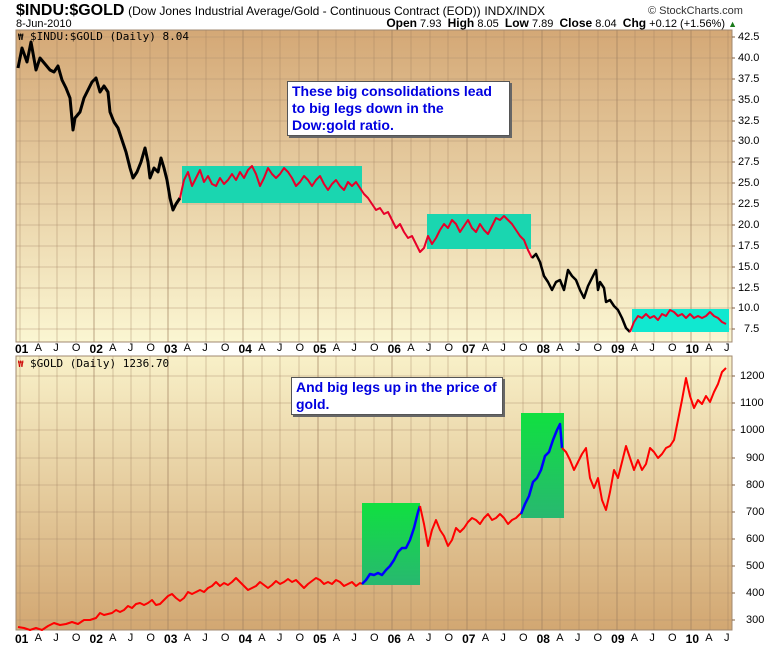  What do you see at coordinates (755, 458) in the screenshot?
I see `y-tick: 900` at bounding box center [755, 458].